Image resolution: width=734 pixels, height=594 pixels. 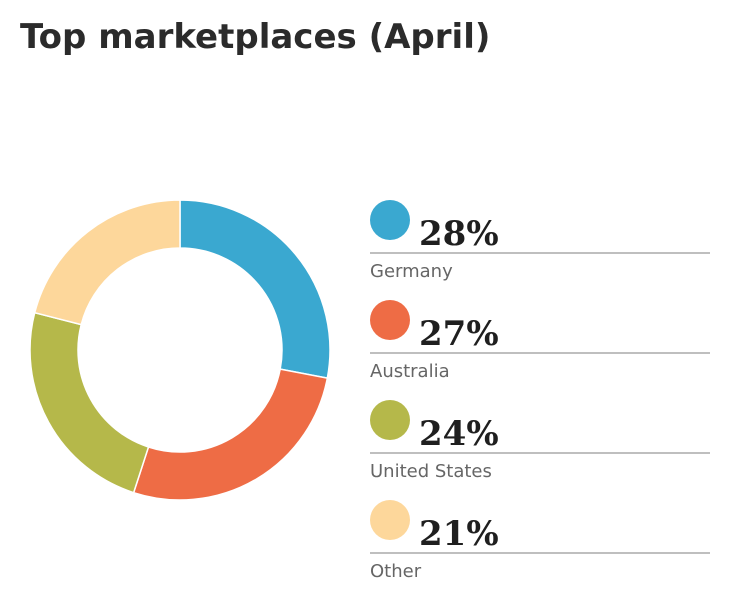 What do you see at coordinates (459, 234) in the screenshot?
I see `value-label: 28%` at bounding box center [459, 234].